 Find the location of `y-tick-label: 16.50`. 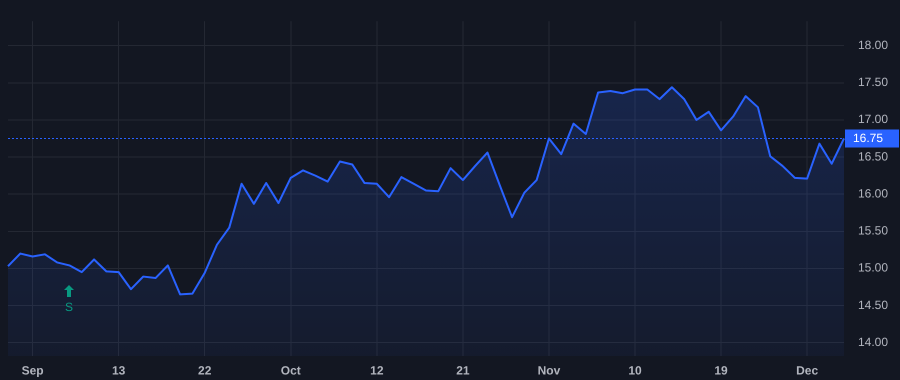

y-tick-label: 16.50 is located at coordinates (873, 156).